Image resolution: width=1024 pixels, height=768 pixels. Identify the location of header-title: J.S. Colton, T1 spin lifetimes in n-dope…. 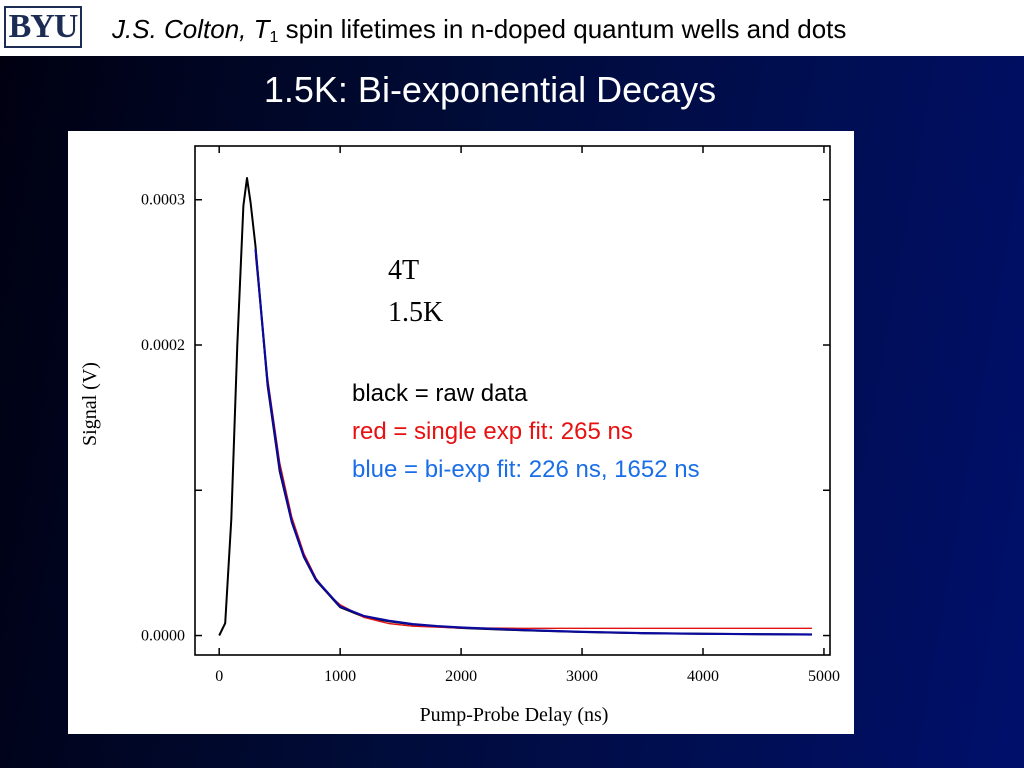
(479, 29).